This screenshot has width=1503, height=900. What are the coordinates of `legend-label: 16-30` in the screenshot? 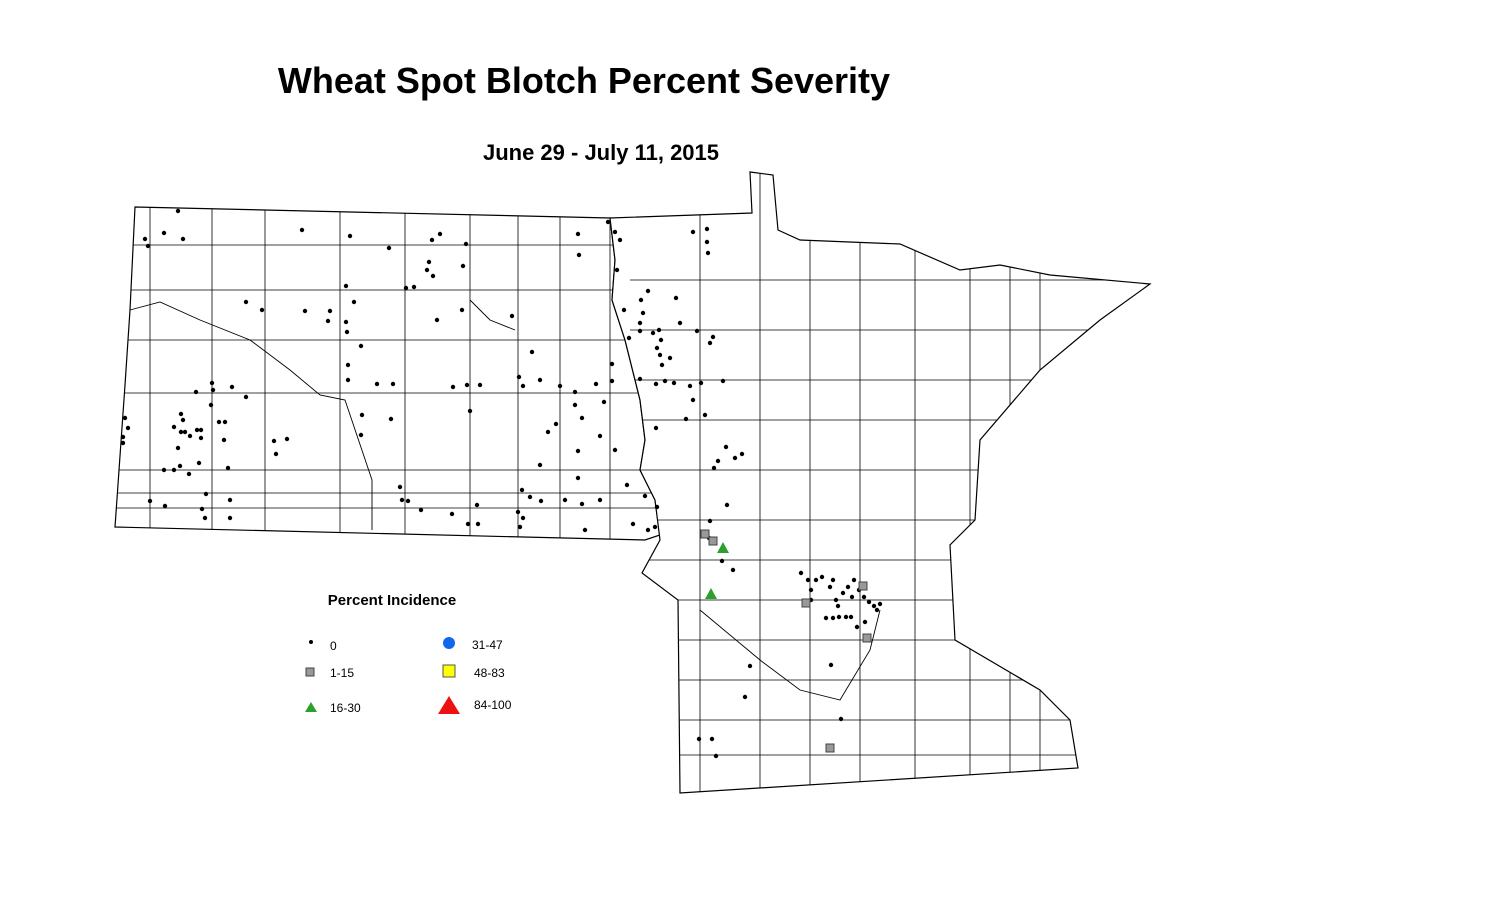 It's located at (345, 708).